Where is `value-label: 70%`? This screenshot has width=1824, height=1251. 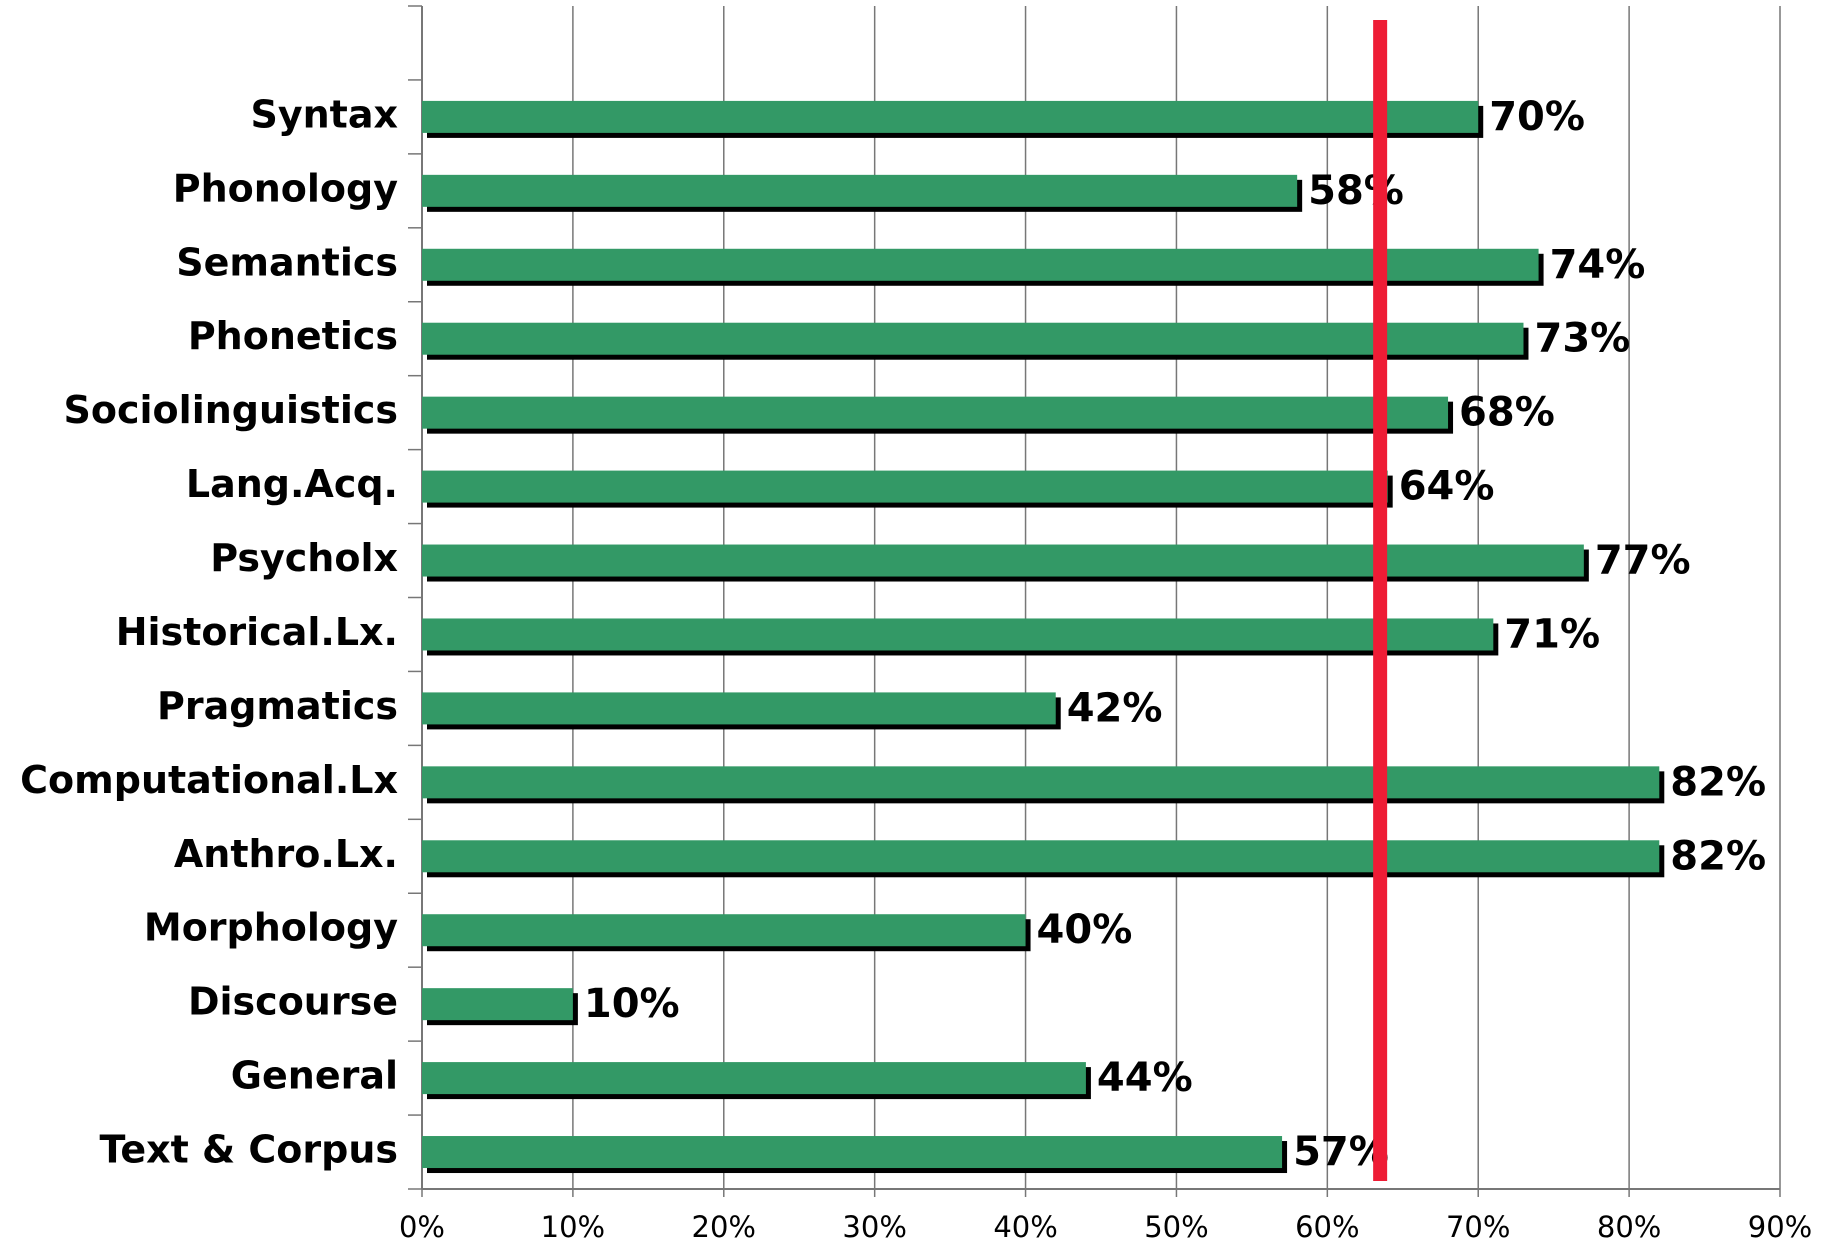
value-label: 70% is located at coordinates (1537, 117).